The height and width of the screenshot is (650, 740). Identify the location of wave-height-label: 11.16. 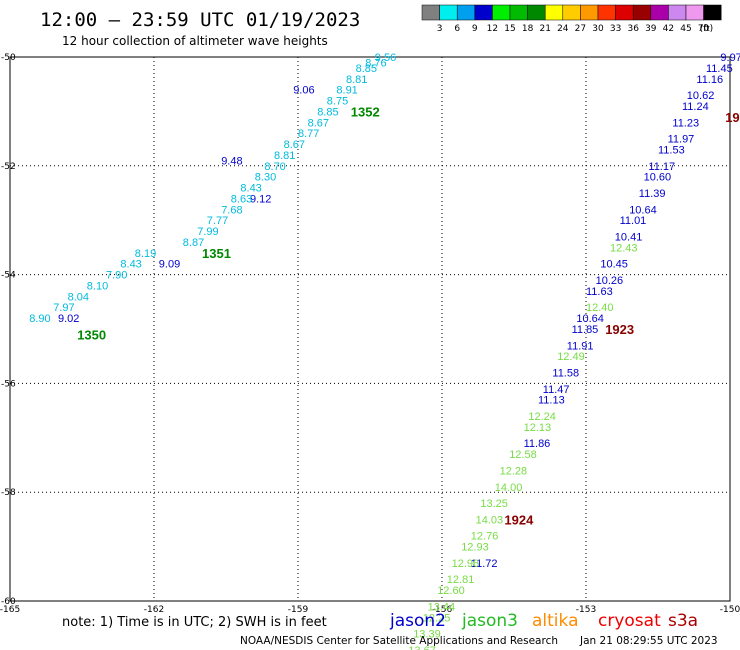
(709, 80).